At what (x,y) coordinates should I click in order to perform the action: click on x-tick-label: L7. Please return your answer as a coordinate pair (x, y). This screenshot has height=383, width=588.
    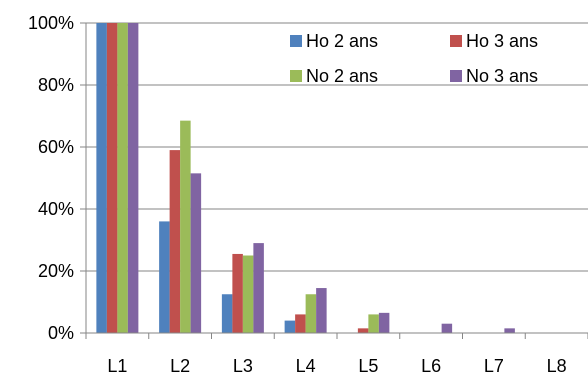
    Looking at the image, I should click on (494, 366).